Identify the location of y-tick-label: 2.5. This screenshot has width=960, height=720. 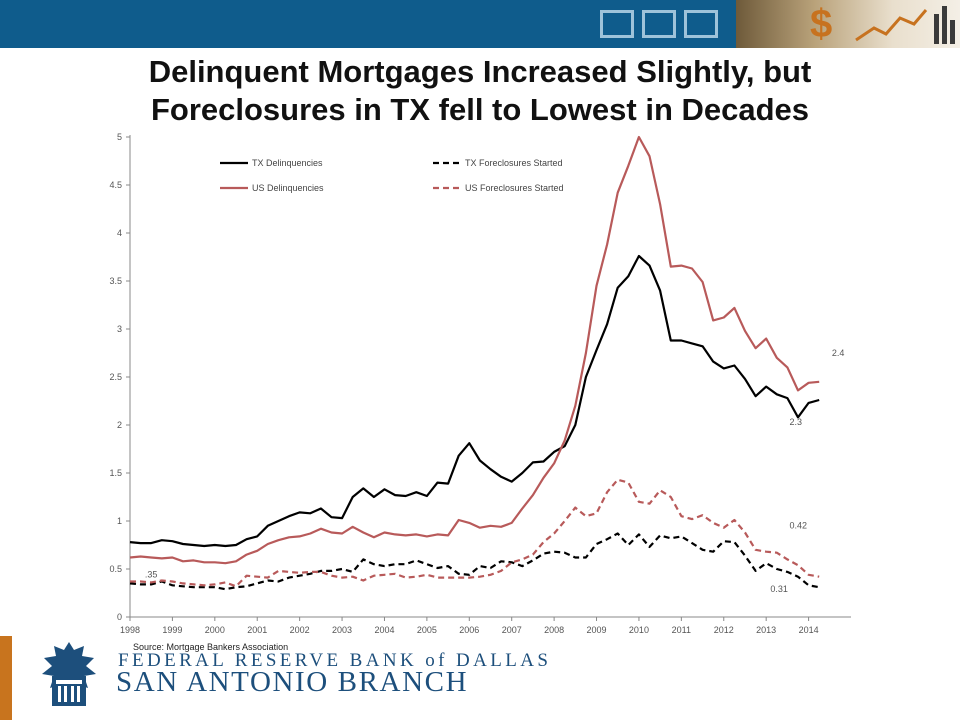
(115, 377).